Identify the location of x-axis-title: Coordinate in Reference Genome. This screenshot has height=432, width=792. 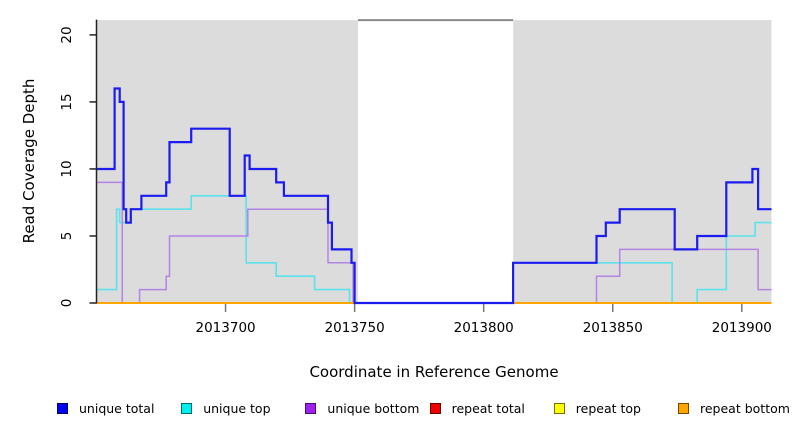
(434, 372).